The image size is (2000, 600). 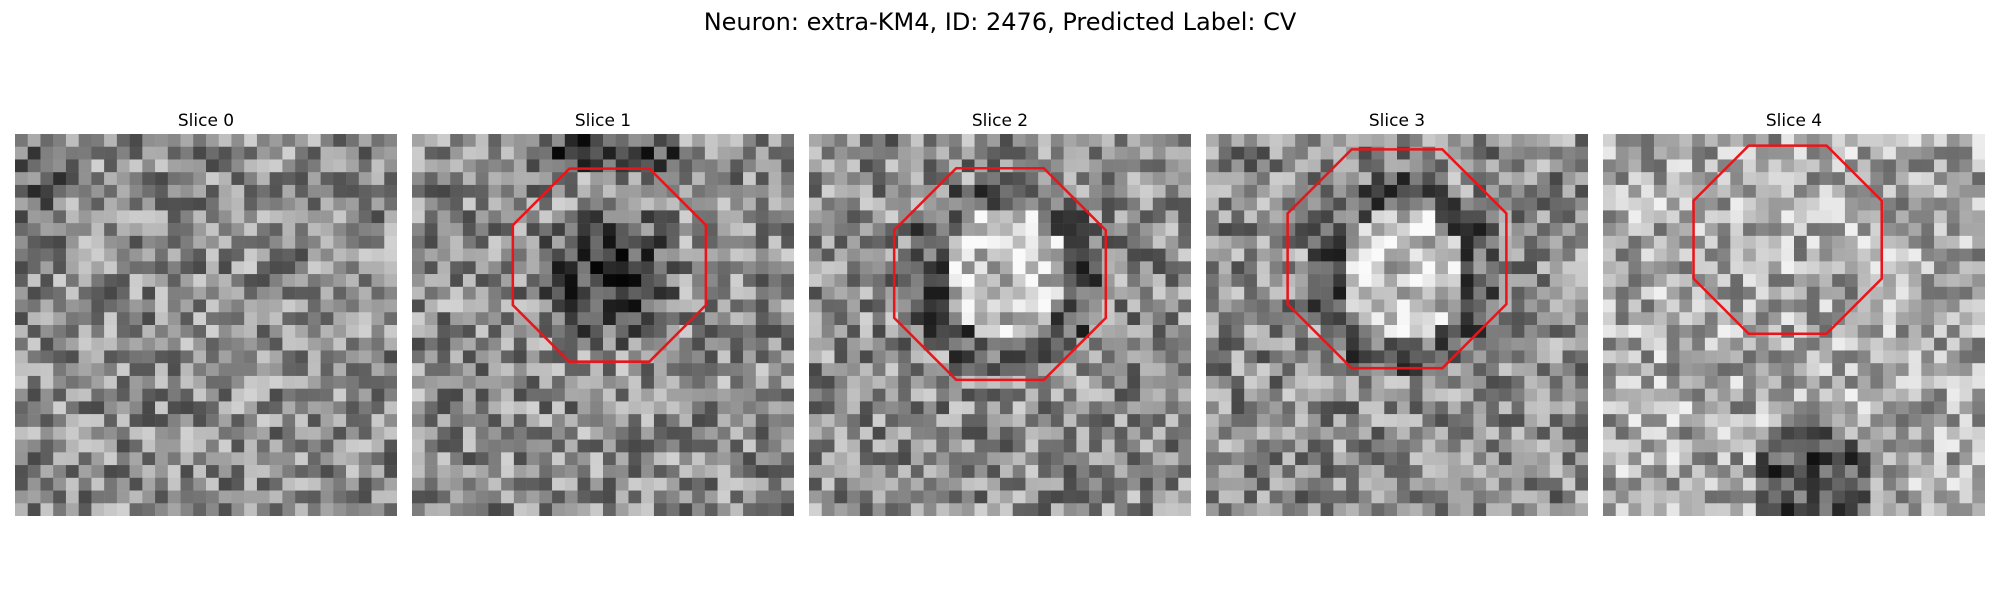 I want to click on slice-title: Slice 2, so click(x=1000, y=121).